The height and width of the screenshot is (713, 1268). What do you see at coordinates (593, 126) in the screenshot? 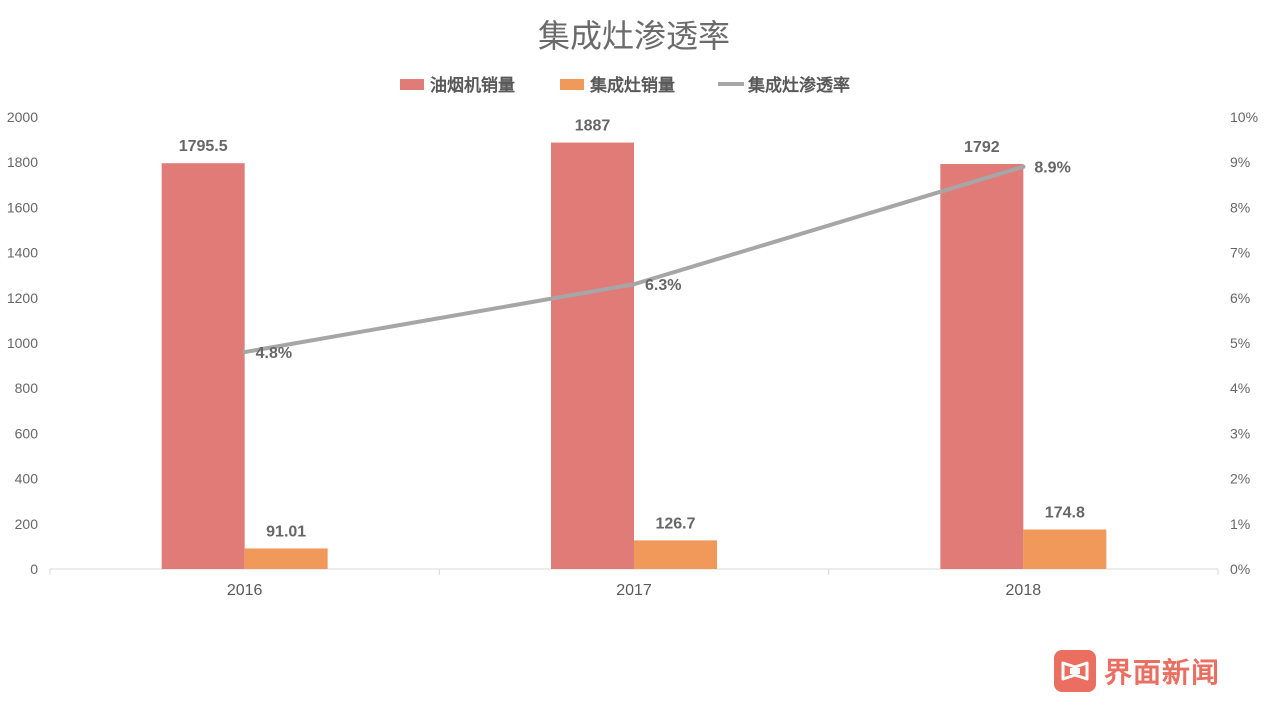
I see `bar-data-label: 1887` at bounding box center [593, 126].